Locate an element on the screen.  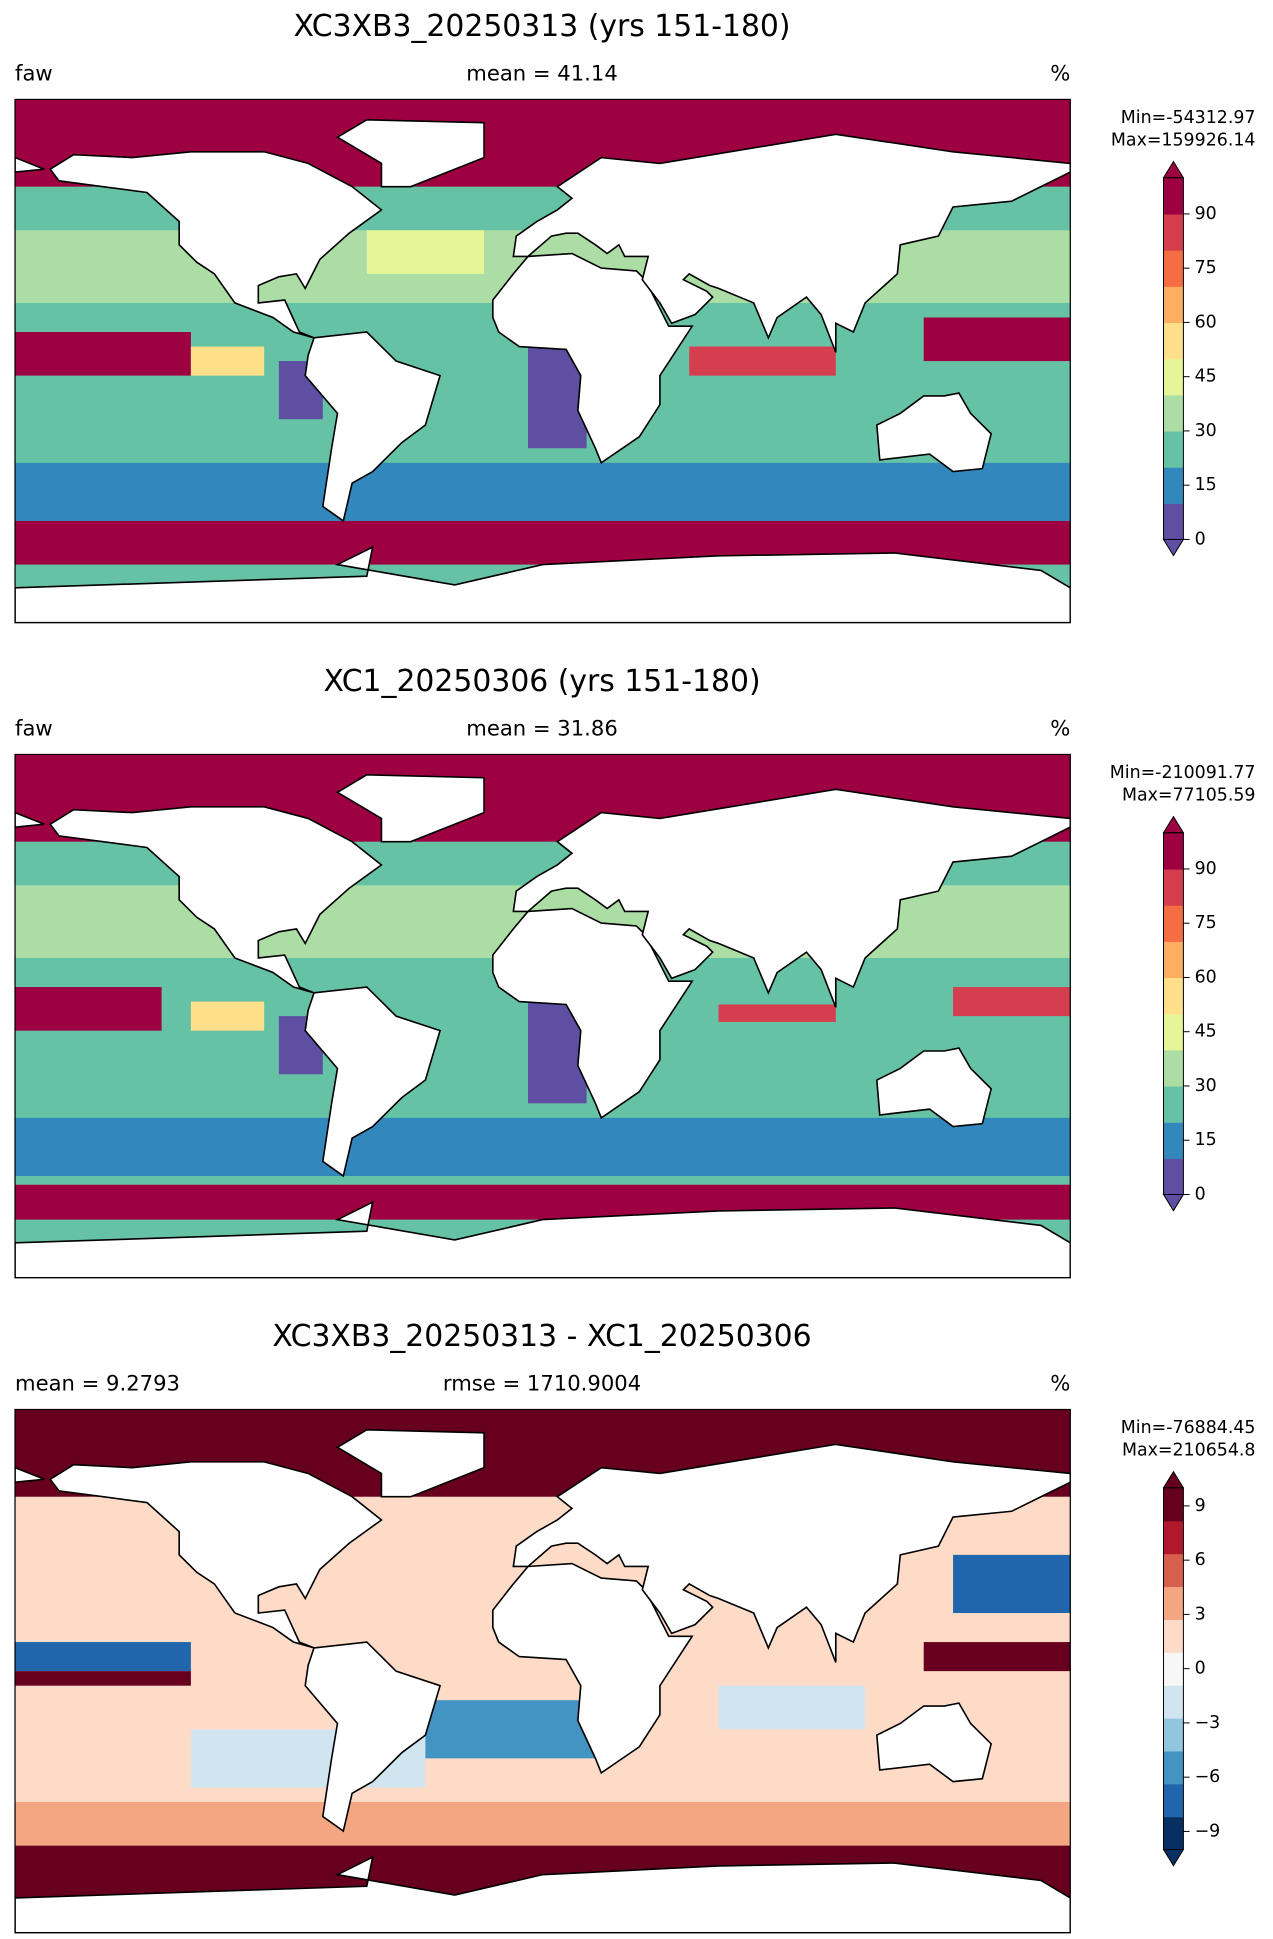
colorbar-tick-label: 60 is located at coordinates (1206, 322).